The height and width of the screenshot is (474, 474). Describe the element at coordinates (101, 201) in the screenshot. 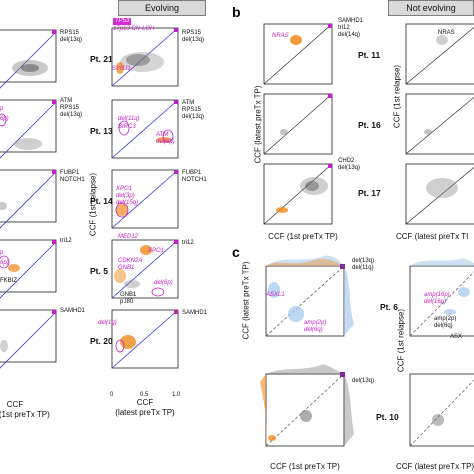

I see `patient-label-pt14: Pt. 14` at that location.